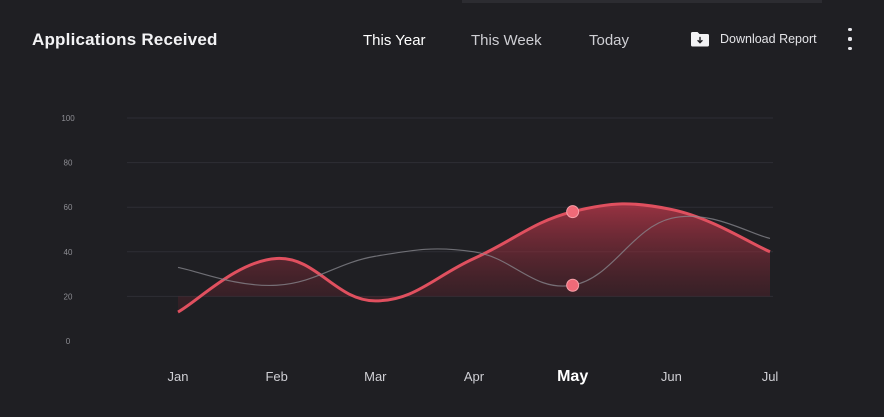 The height and width of the screenshot is (417, 884). I want to click on y-tick-label: 0, so click(68, 341).